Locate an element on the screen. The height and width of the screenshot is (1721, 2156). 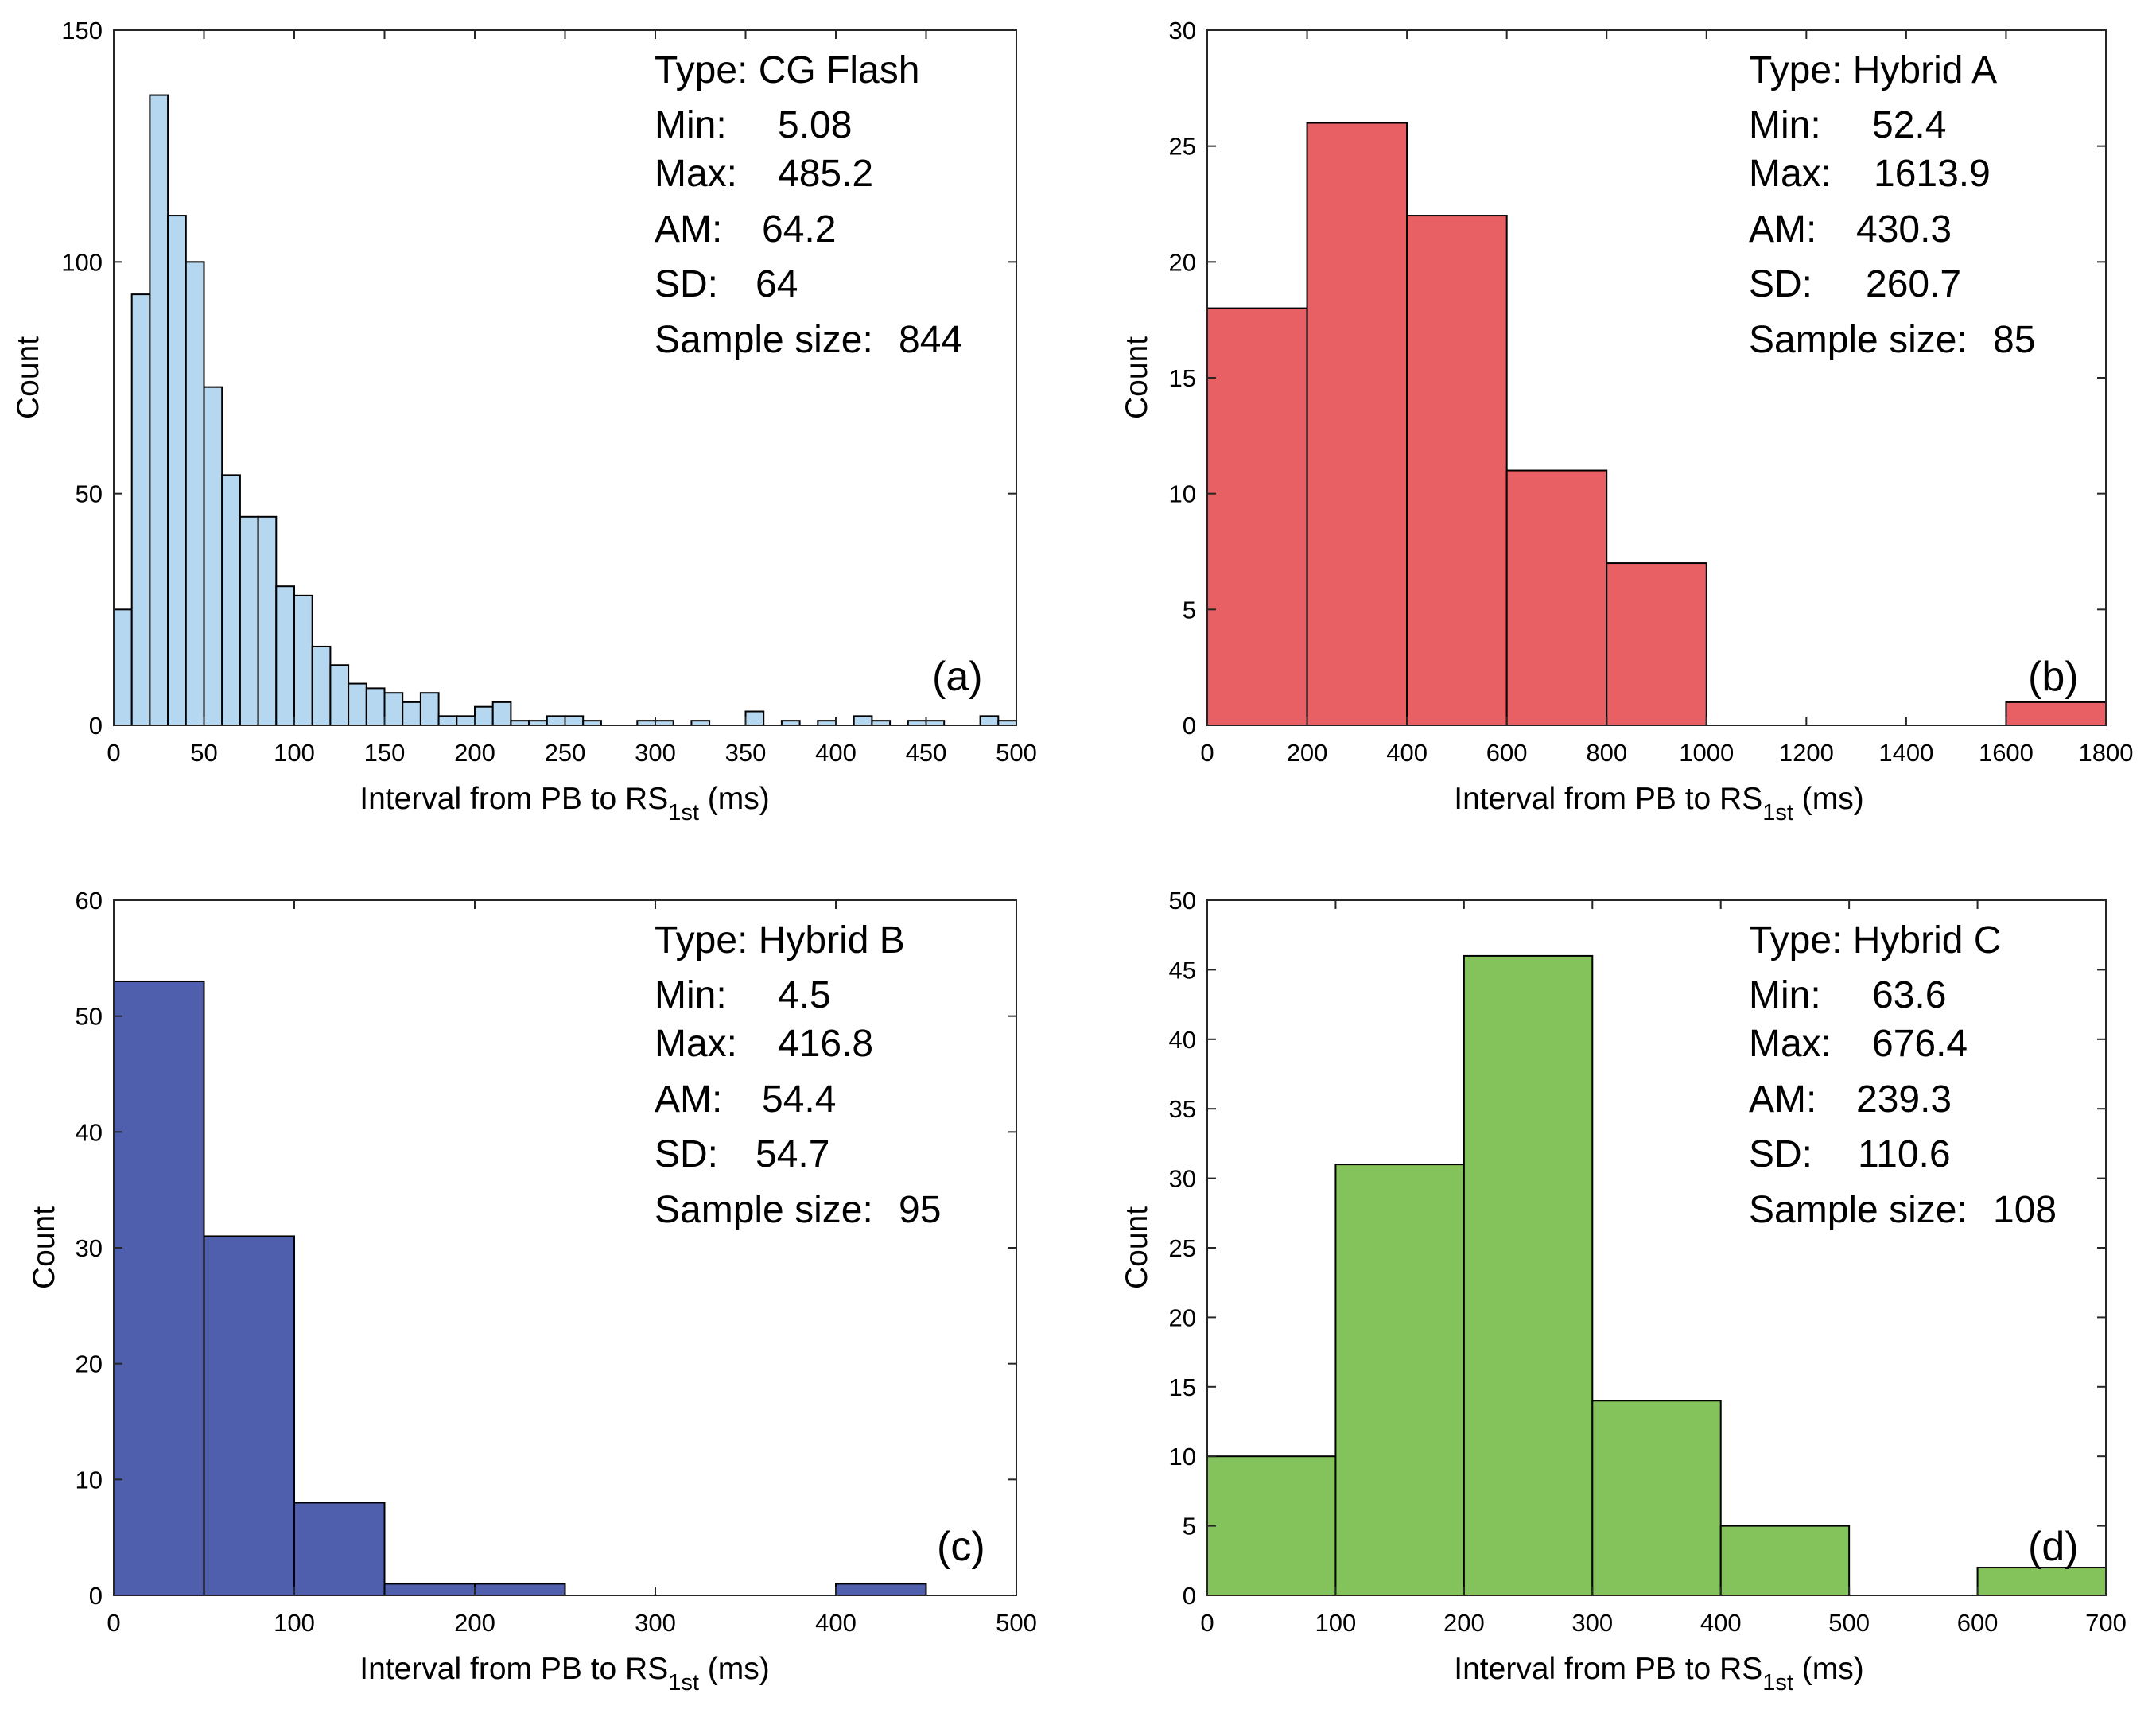
panel-b-y-tick-label: 0 is located at coordinates (1189, 726).